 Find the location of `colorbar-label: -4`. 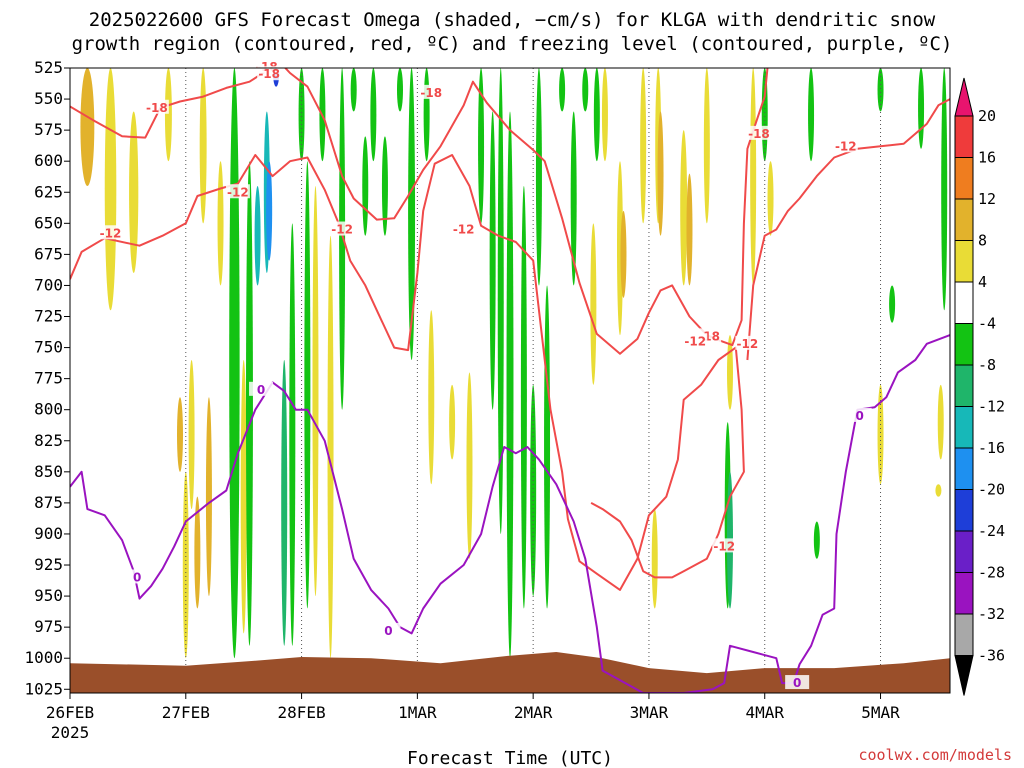

colorbar-label: -4 is located at coordinates (987, 324).